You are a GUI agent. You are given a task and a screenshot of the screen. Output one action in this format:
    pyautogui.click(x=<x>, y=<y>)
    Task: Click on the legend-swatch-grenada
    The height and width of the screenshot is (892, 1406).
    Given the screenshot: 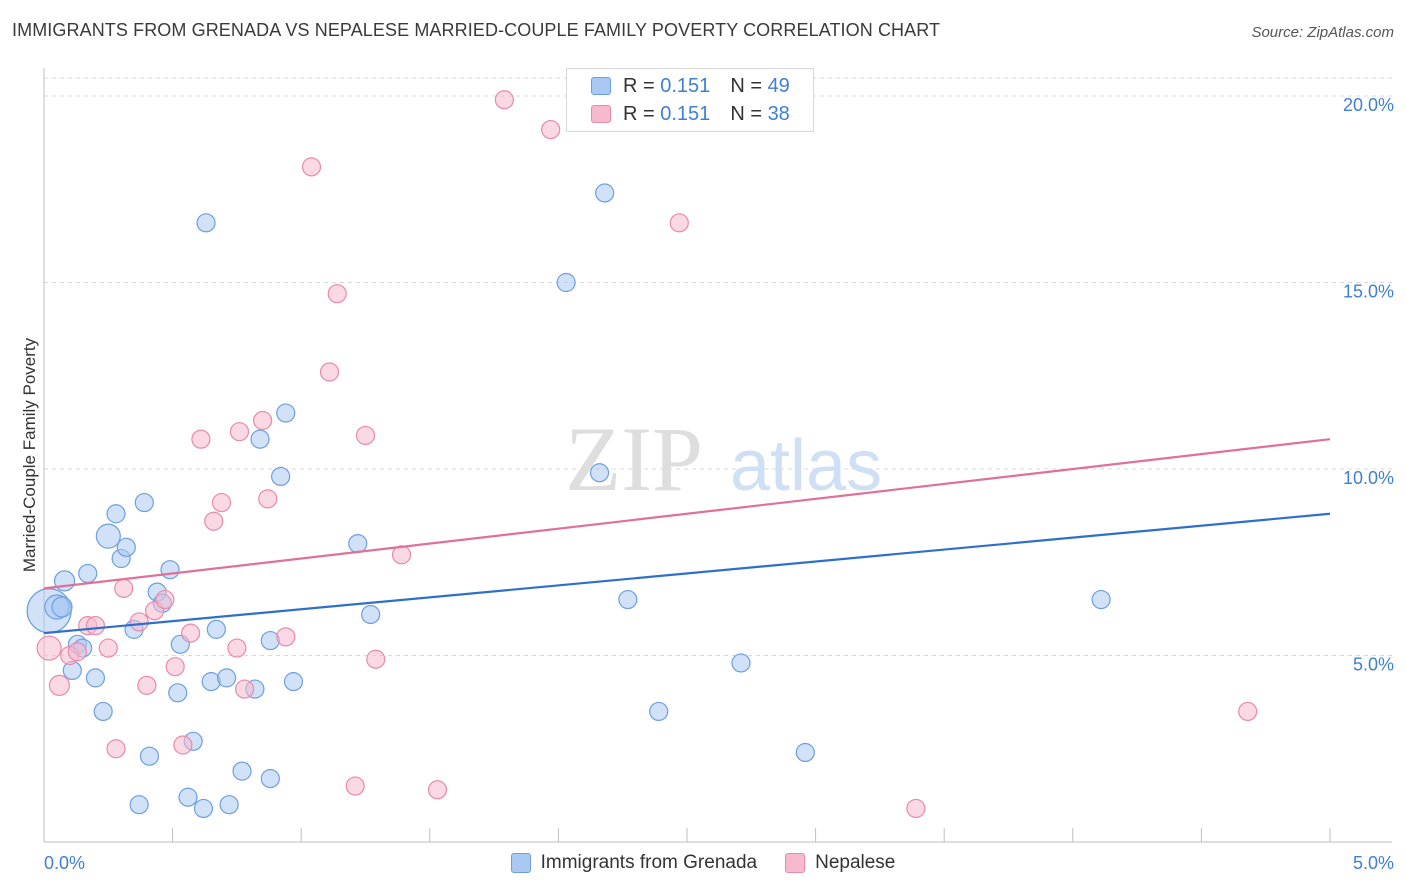 What is the action you would take?
    pyautogui.click(x=520, y=863)
    